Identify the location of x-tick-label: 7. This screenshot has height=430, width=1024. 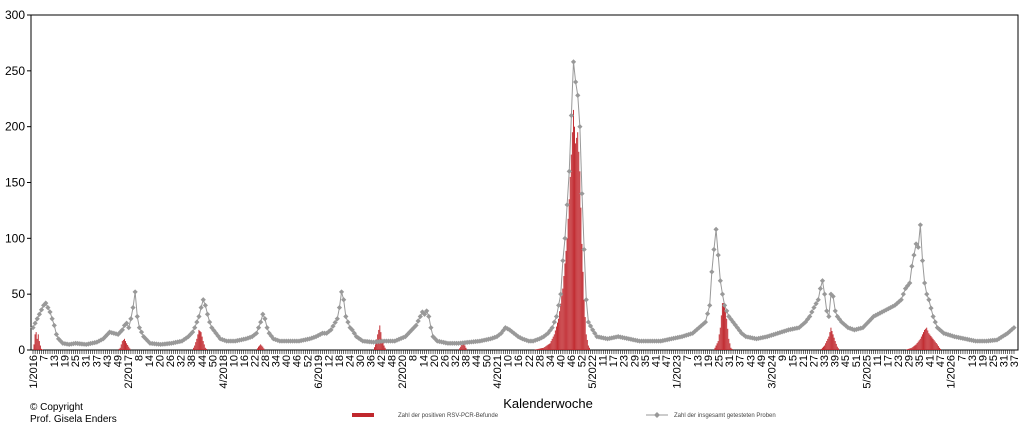
(962, 358).